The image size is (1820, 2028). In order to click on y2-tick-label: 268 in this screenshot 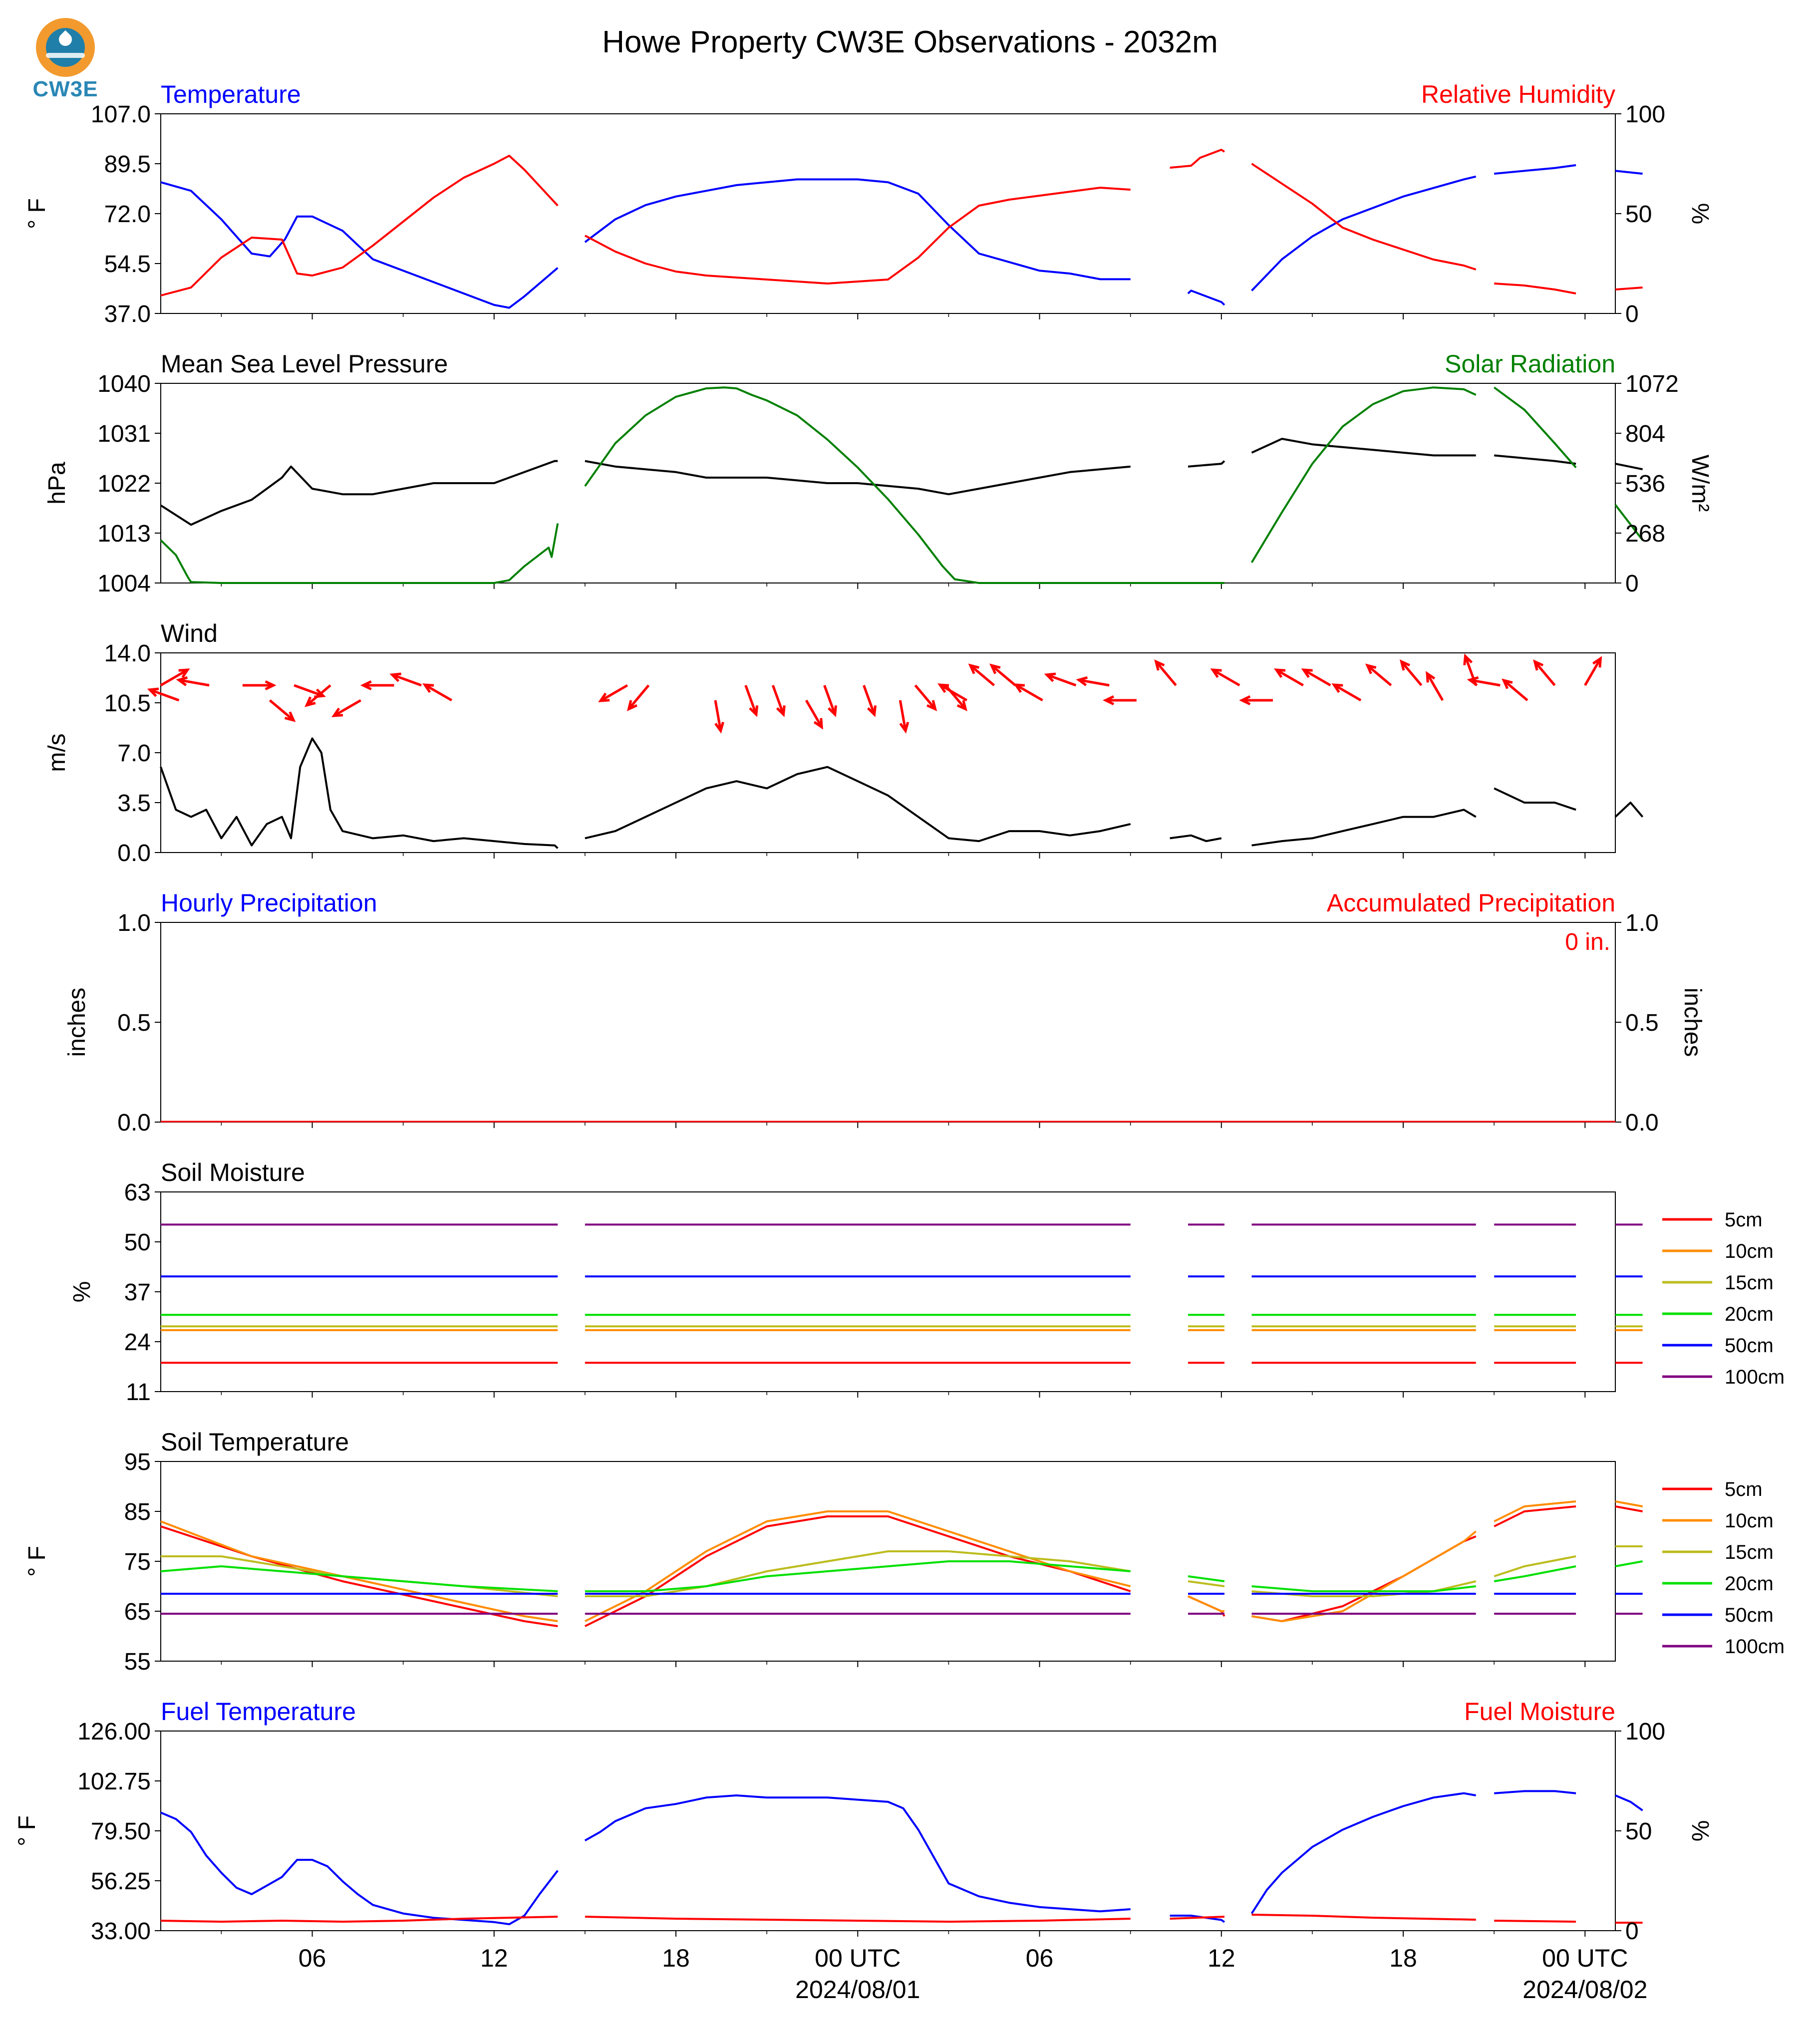, I will do `click(1645, 534)`.